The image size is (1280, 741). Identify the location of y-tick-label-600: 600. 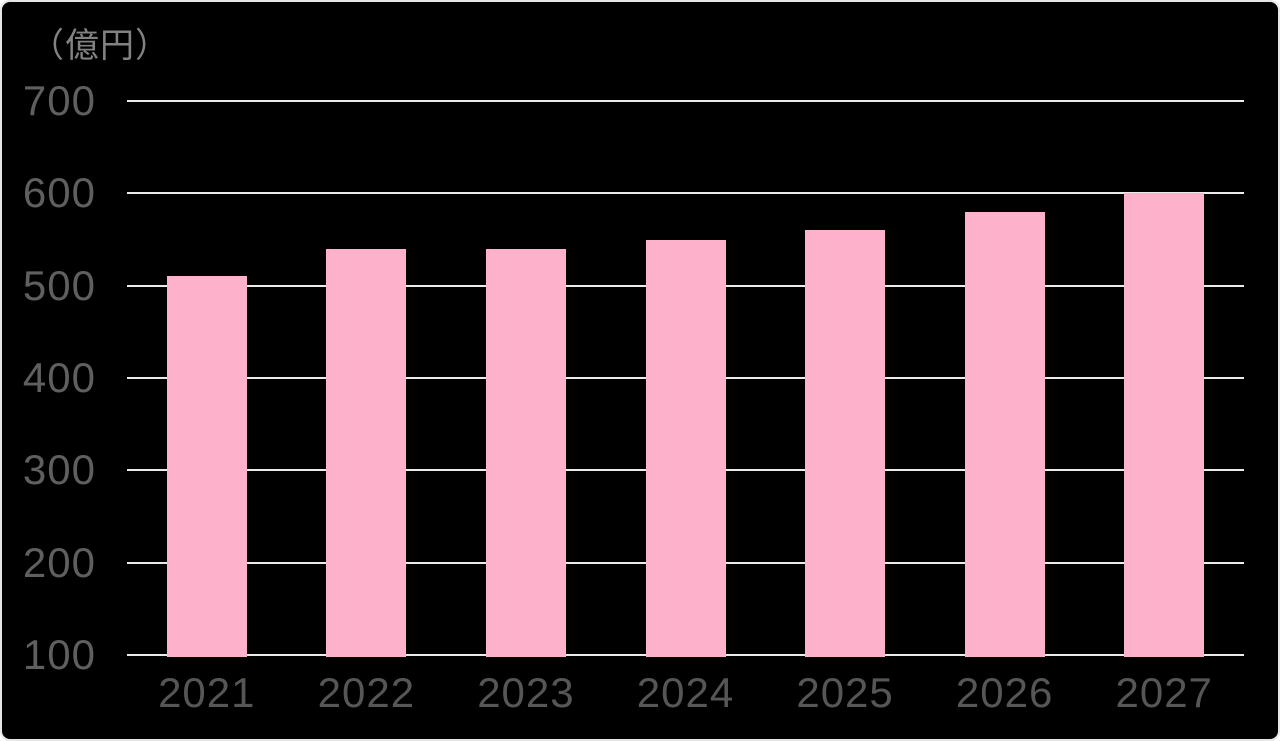
(59, 193).